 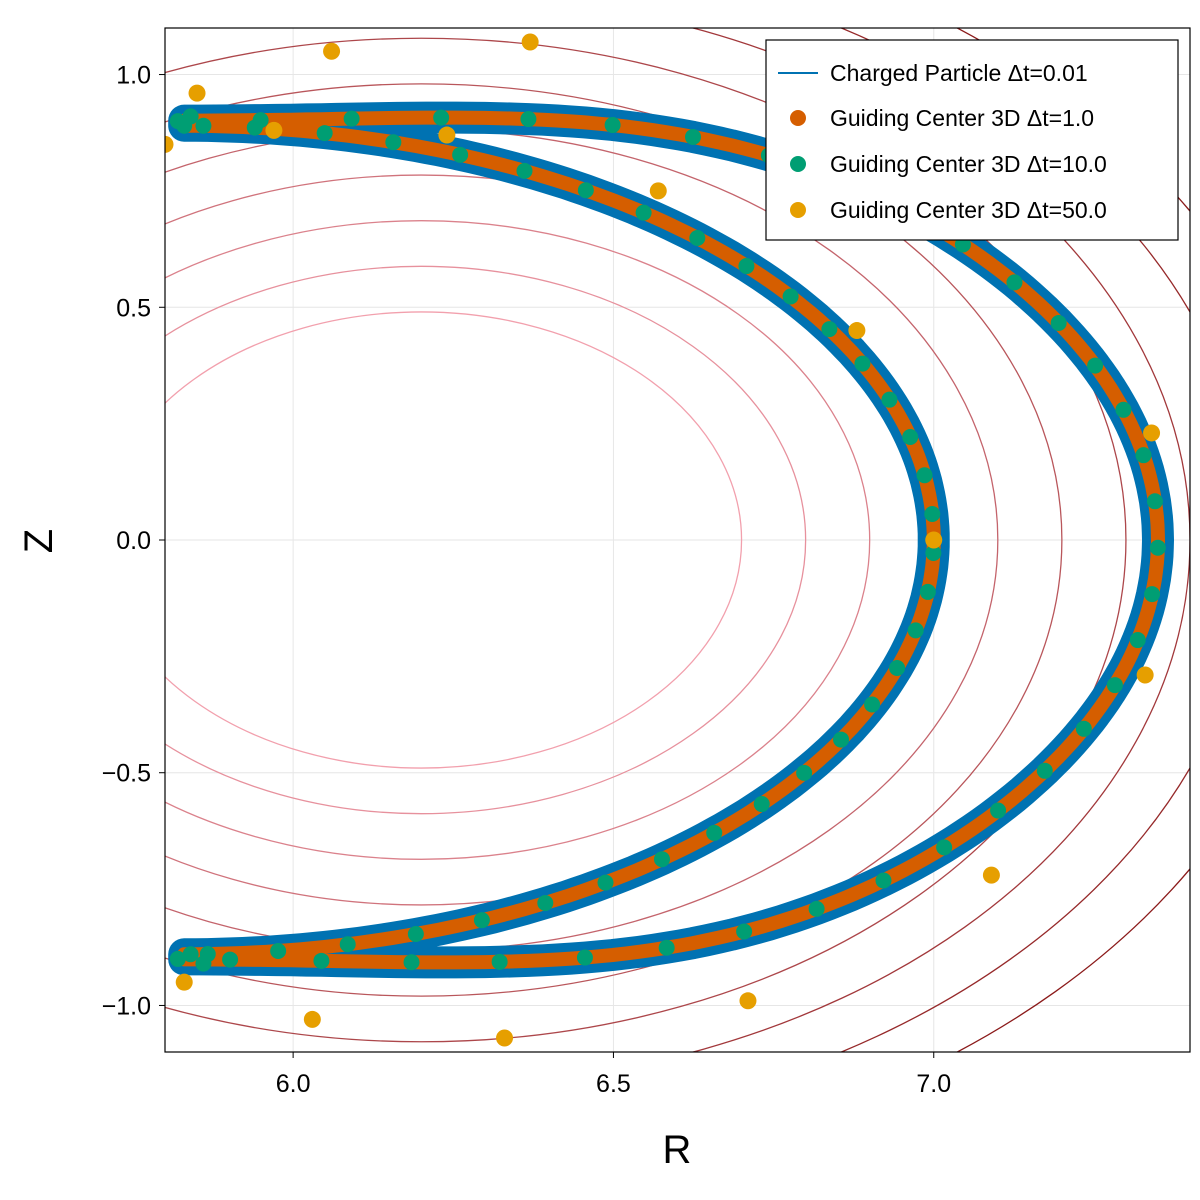 I want to click on x-tick-label: 6.5, so click(x=613, y=1084).